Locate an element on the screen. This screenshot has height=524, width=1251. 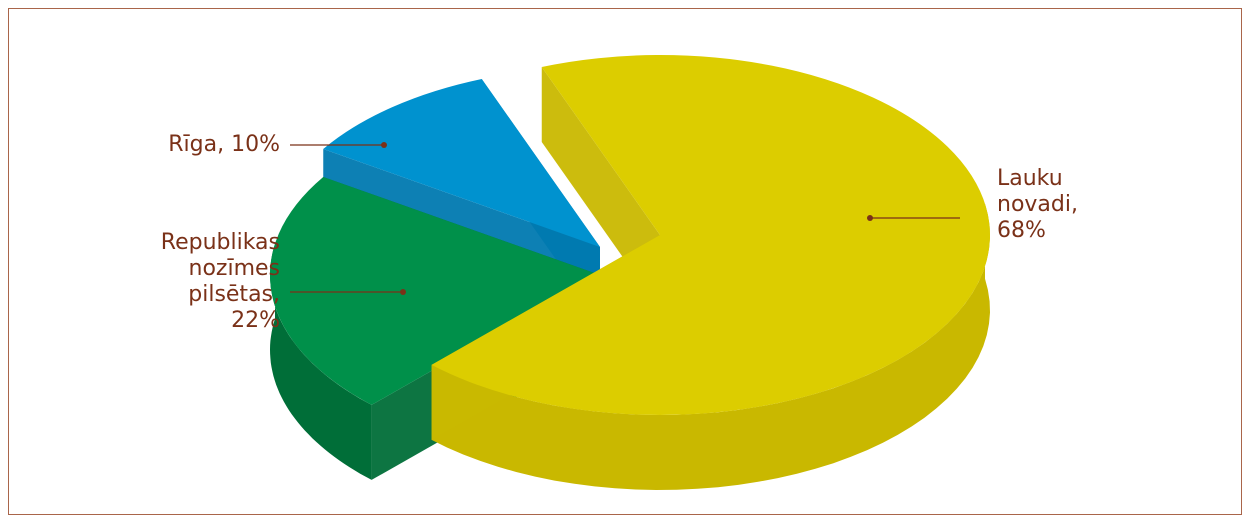
label-lauku-novadi: Lauku novadi, 68% is located at coordinates (1037, 205).